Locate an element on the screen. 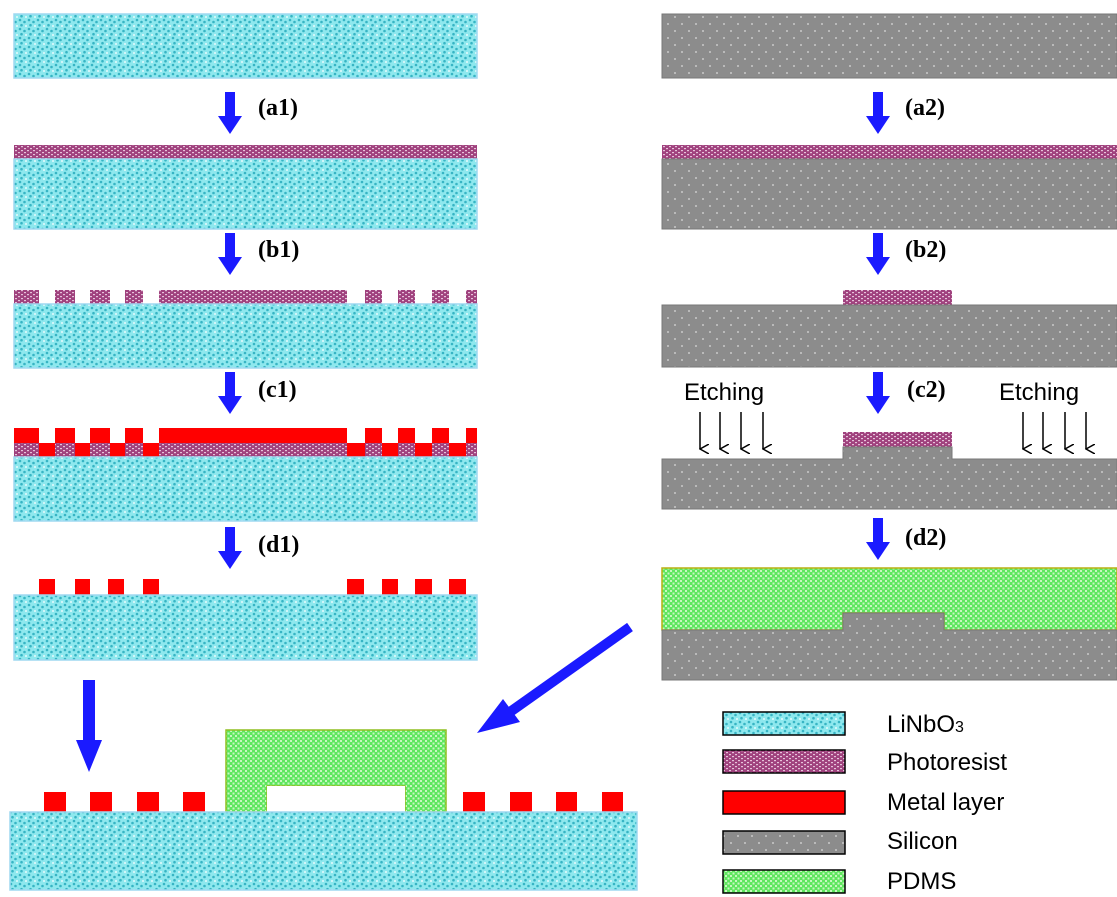 The image size is (1117, 897). step-label-c1: (c1) is located at coordinates (277, 390).